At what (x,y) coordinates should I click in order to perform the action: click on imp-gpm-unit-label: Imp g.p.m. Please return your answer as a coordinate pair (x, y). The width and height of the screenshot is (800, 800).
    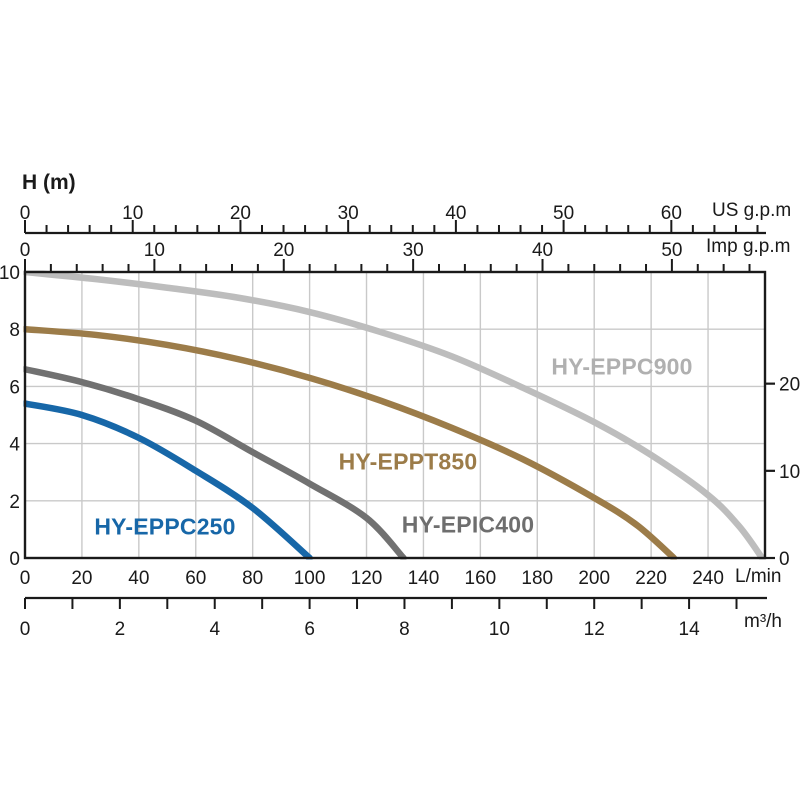
    Looking at the image, I should click on (748, 246).